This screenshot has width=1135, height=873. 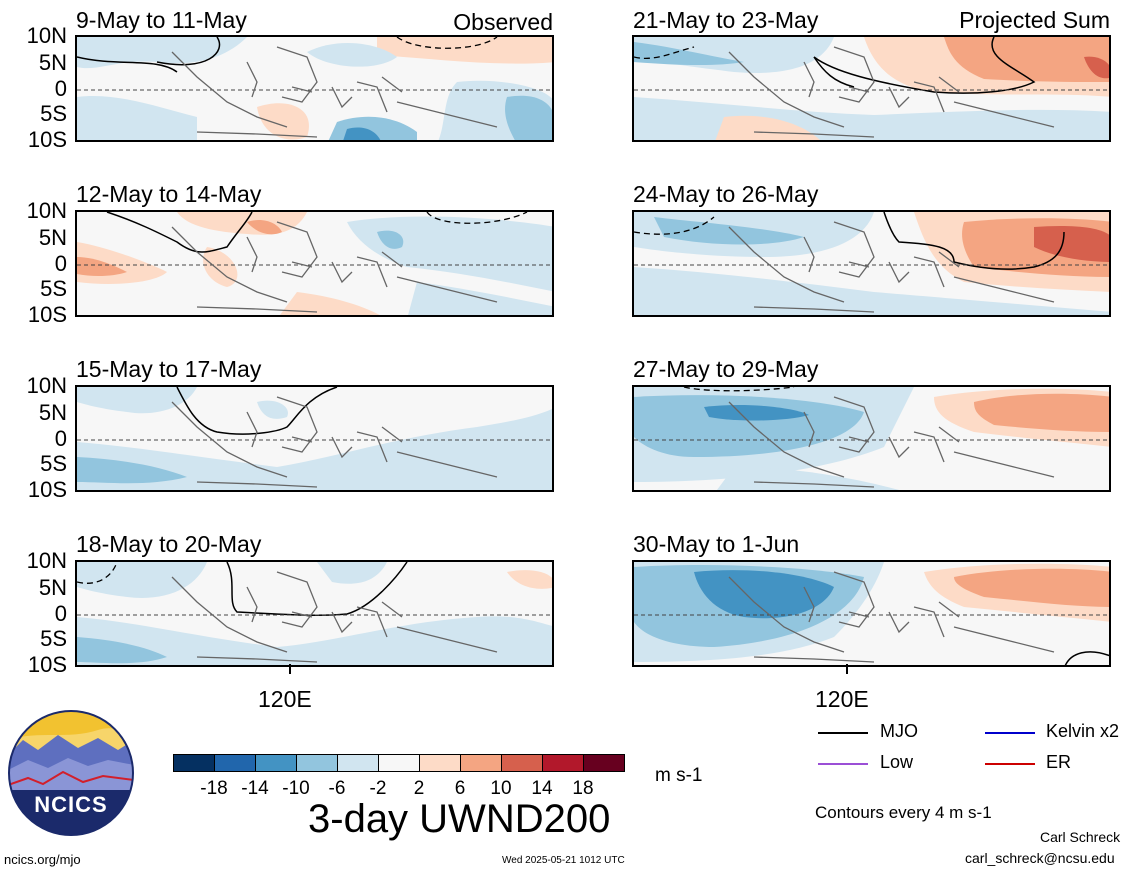 I want to click on colorbar-tick-label: -18, so click(x=214, y=788).